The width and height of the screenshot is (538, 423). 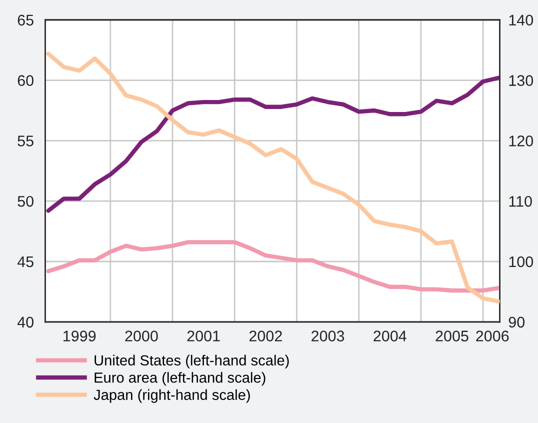 I want to click on legend-label: Japan (right-hand scale), so click(x=172, y=396).